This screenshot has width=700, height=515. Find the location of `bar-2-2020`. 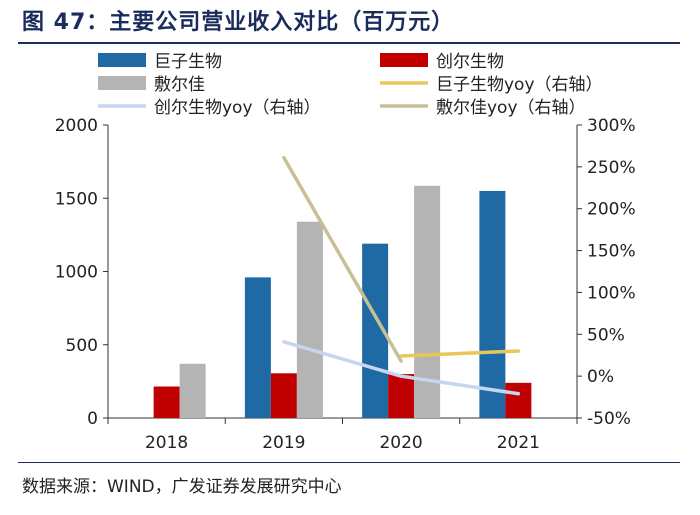

bar-2-2020 is located at coordinates (401, 396).